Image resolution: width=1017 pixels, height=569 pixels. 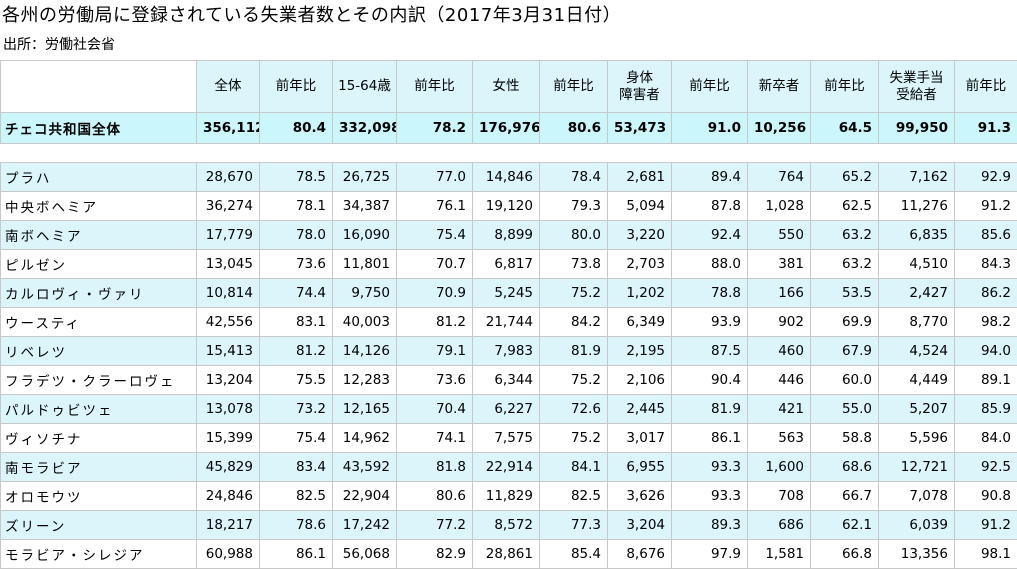 What do you see at coordinates (574, 235) in the screenshot?
I see `table-cell: 80.0` at bounding box center [574, 235].